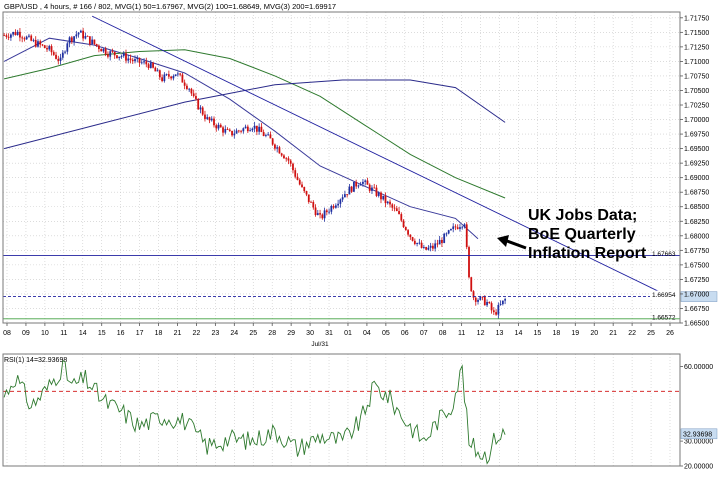 The width and height of the screenshot is (720, 477). What do you see at coordinates (35, 360) in the screenshot?
I see `rsi-title: RSI(1) 14=32.93698` at bounding box center [35, 360].